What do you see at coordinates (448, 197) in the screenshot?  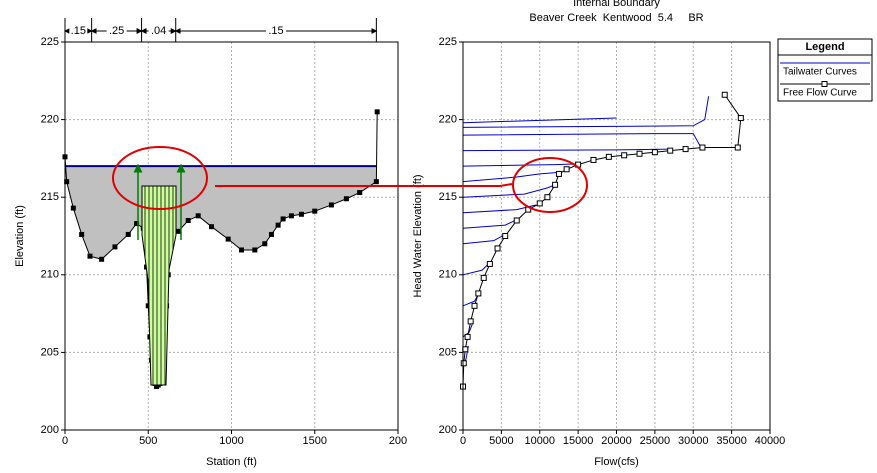 I see `y-tick-label: 215` at bounding box center [448, 197].